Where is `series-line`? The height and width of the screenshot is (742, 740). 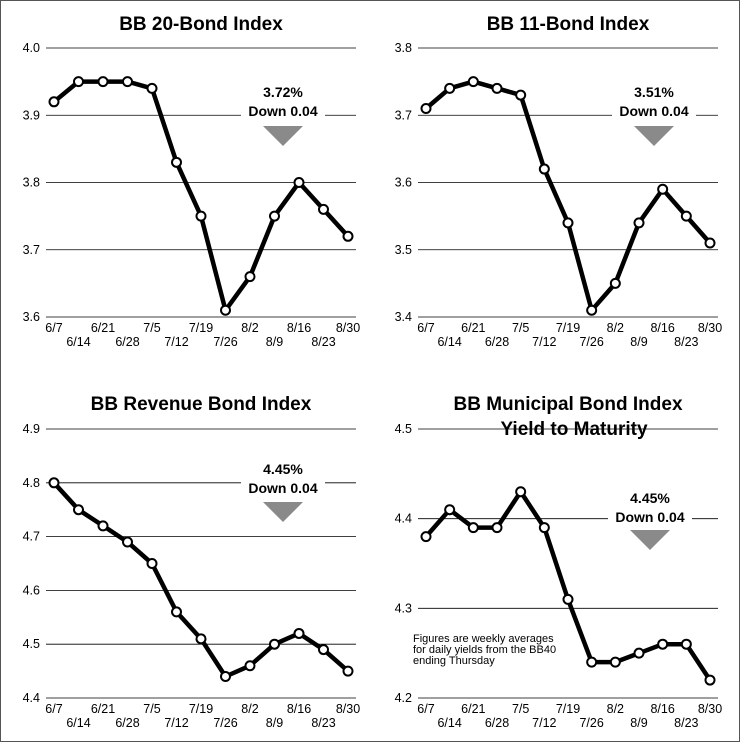 series-line is located at coordinates (201, 580).